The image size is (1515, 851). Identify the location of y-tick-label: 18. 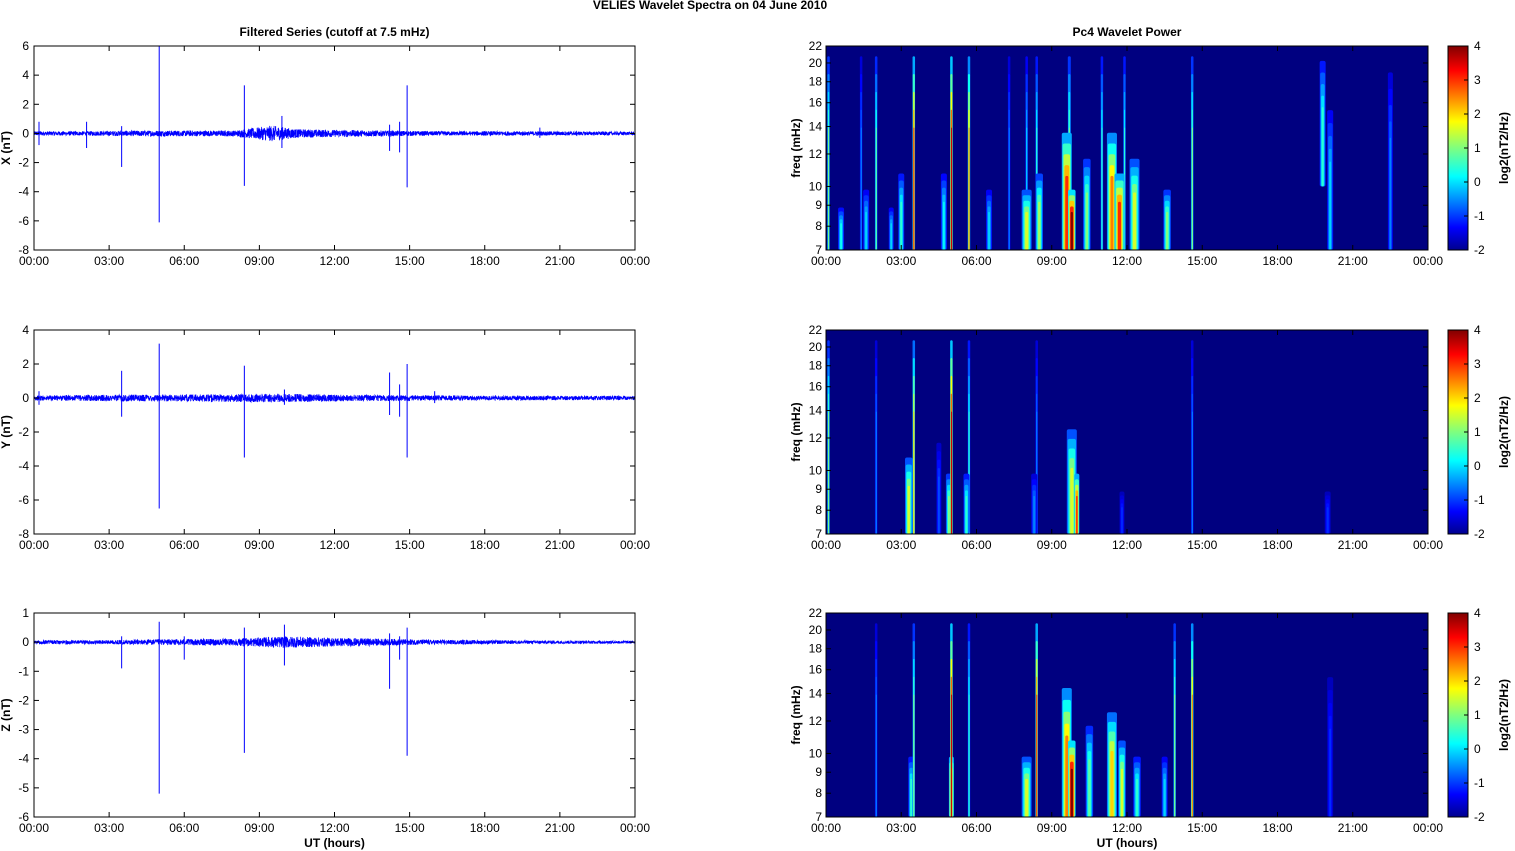
(816, 366).